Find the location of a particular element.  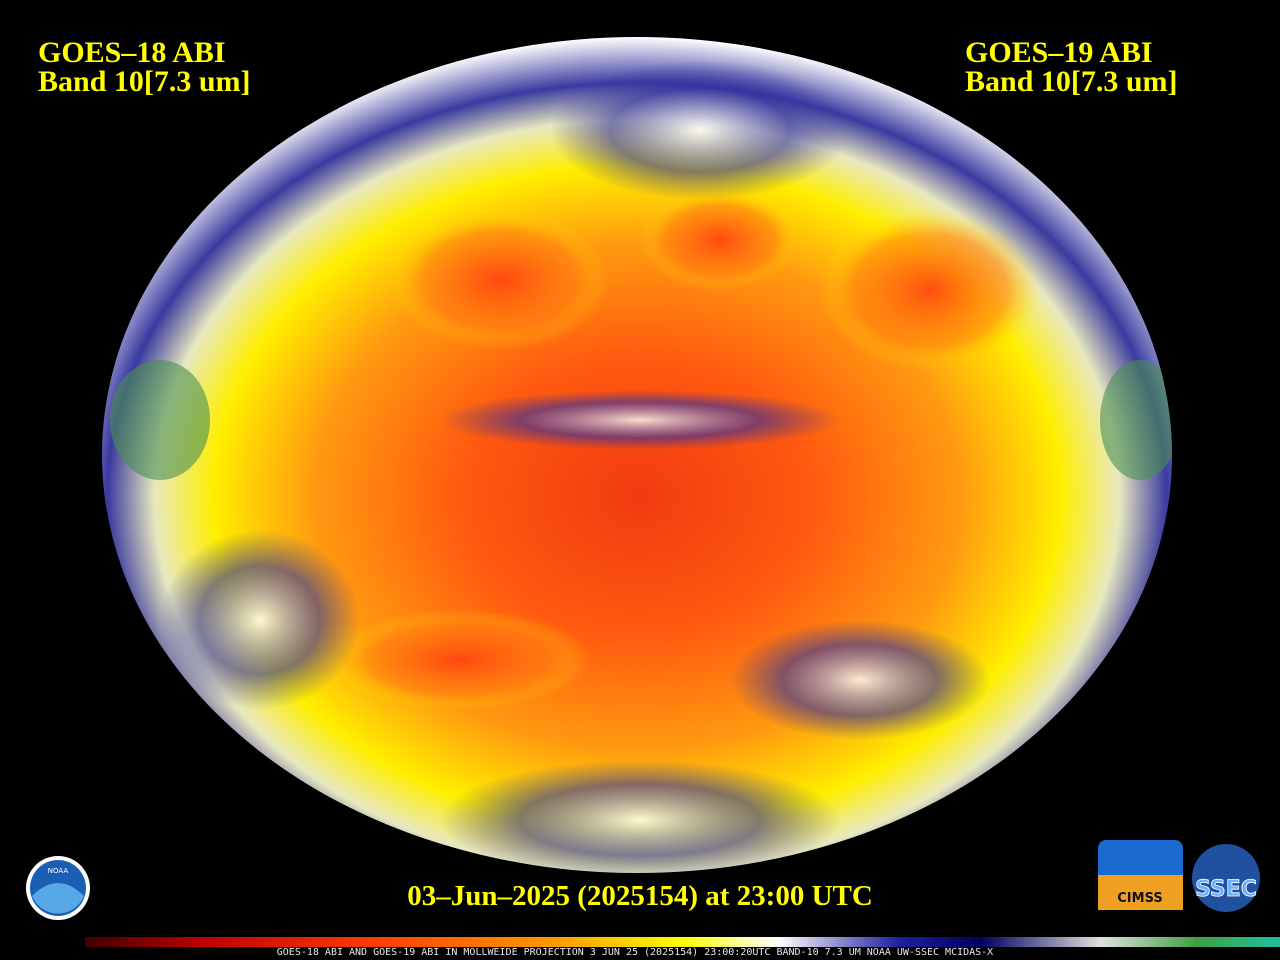

cimss-text: CIMSS is located at coordinates (1139, 898).